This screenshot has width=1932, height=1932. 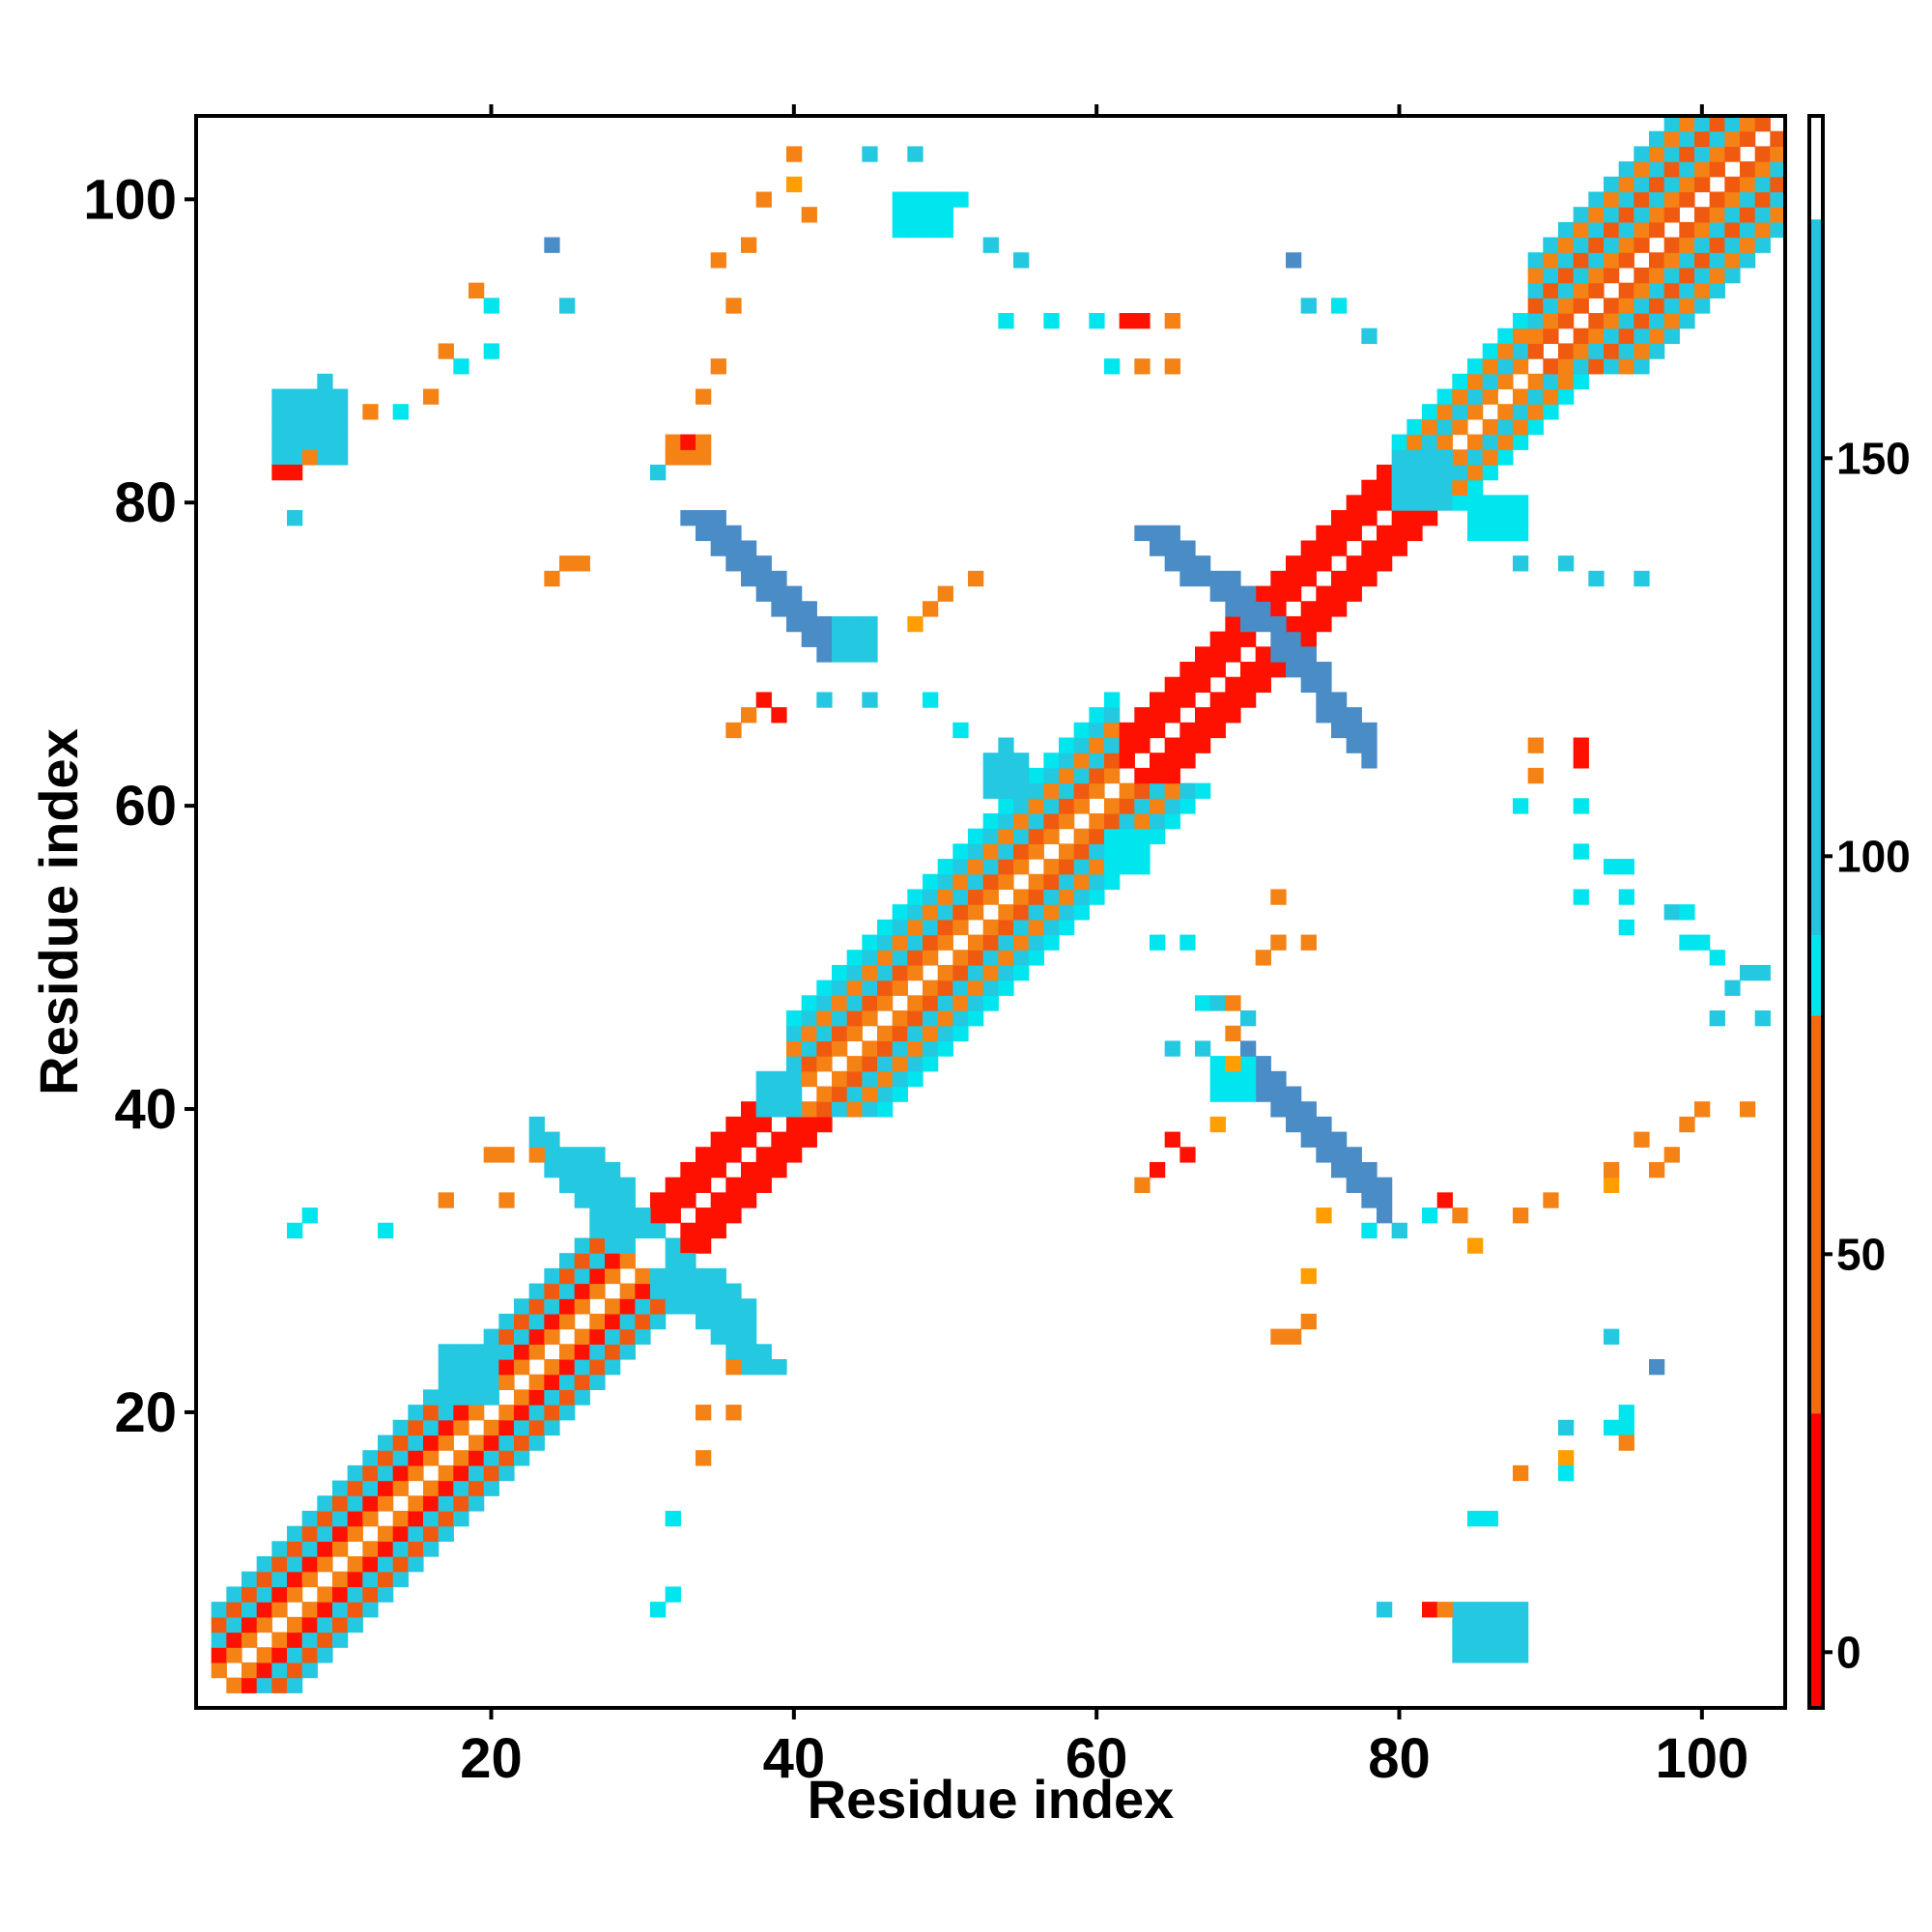 I want to click on colorbar-tick-label: 100, so click(x=1873, y=856).